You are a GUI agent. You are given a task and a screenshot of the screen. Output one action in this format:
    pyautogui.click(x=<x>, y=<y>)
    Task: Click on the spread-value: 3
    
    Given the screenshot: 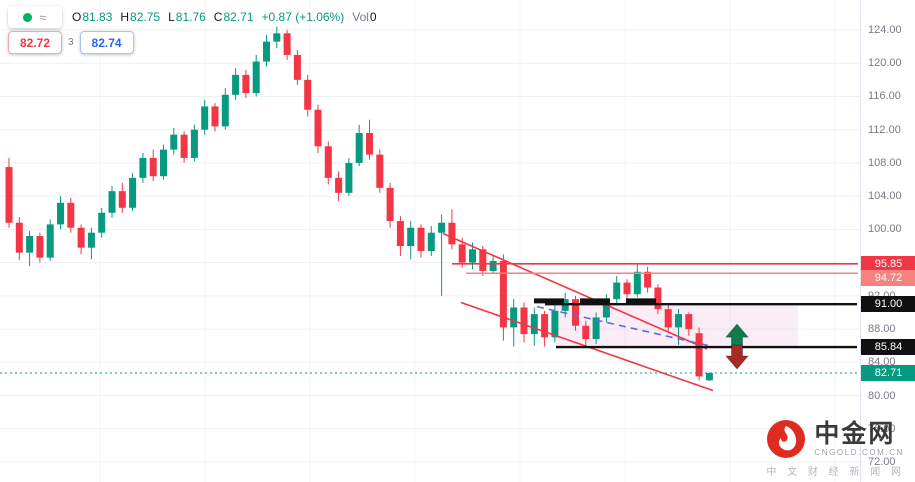 What is the action you would take?
    pyautogui.click(x=71, y=42)
    